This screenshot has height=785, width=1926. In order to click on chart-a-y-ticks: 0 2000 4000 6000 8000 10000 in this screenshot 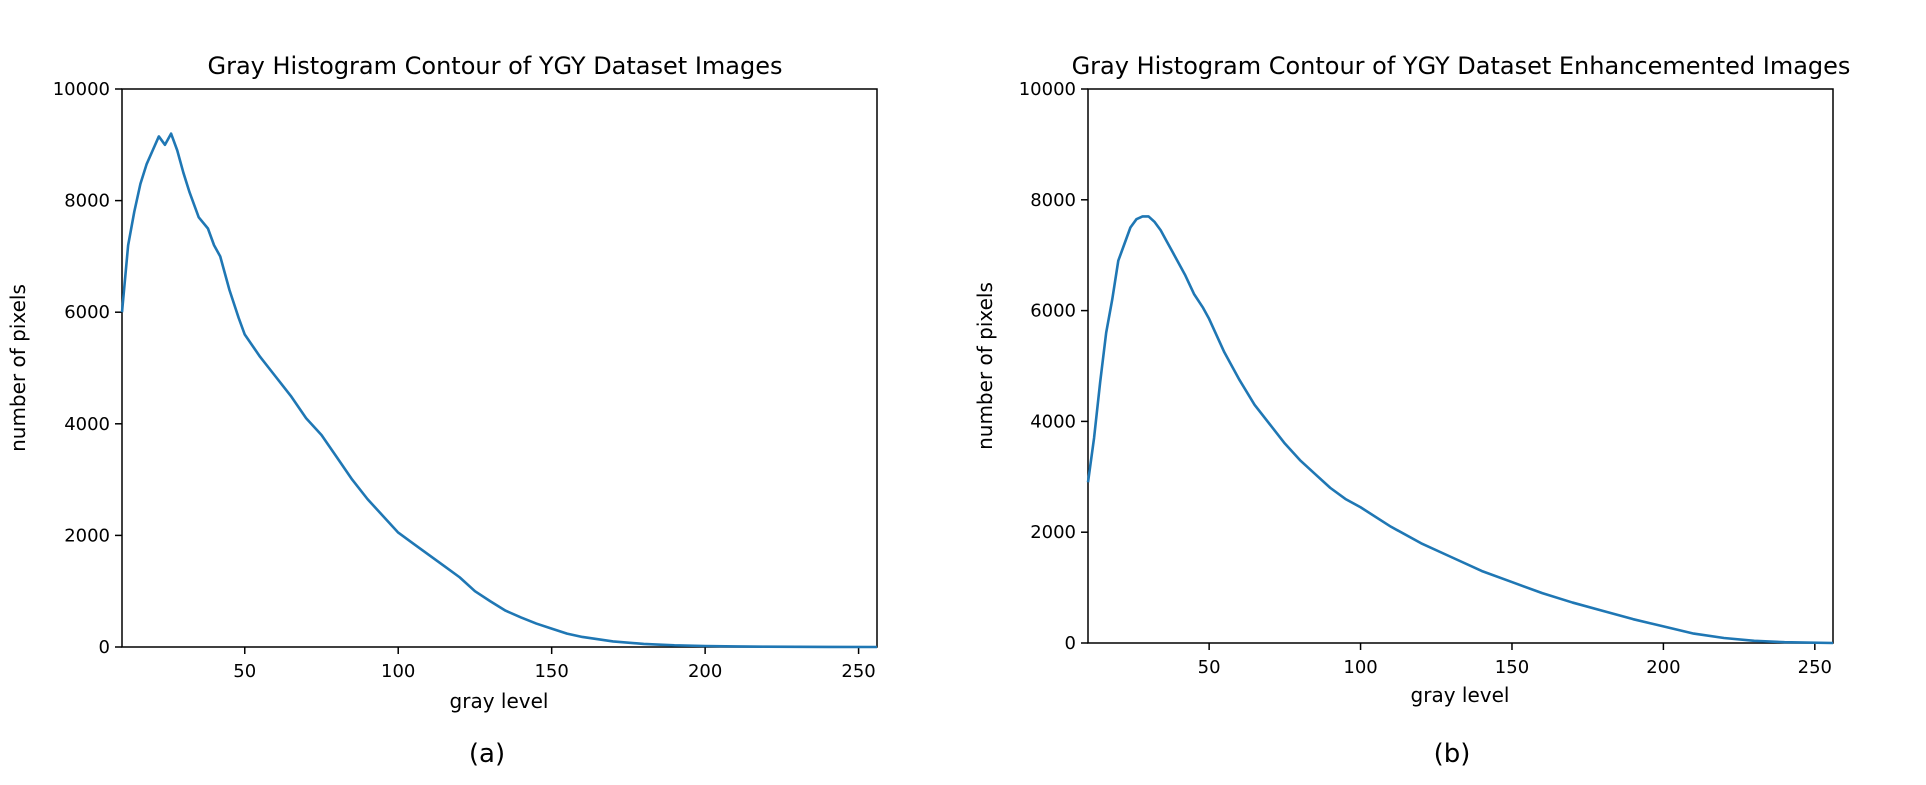, I will do `click(87, 368)`.